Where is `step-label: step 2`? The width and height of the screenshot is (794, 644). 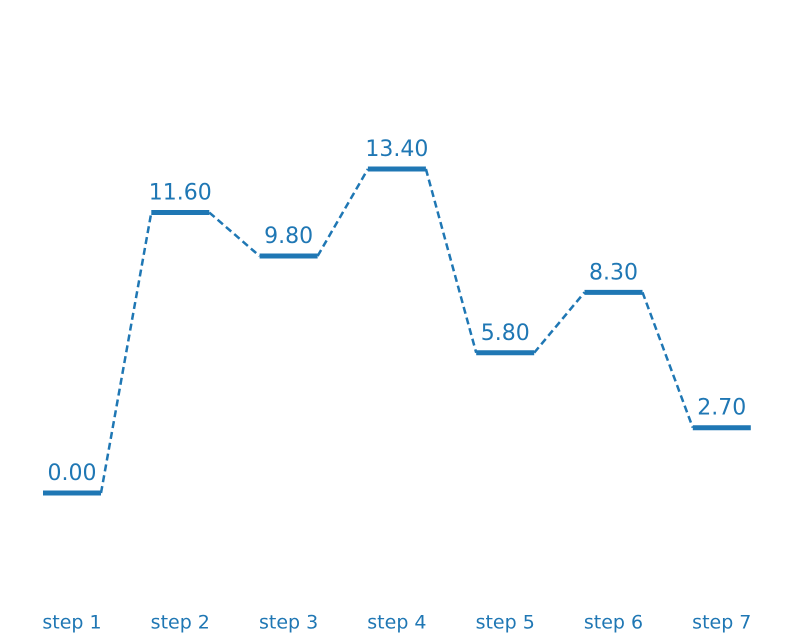
step-label: step 2 is located at coordinates (180, 623).